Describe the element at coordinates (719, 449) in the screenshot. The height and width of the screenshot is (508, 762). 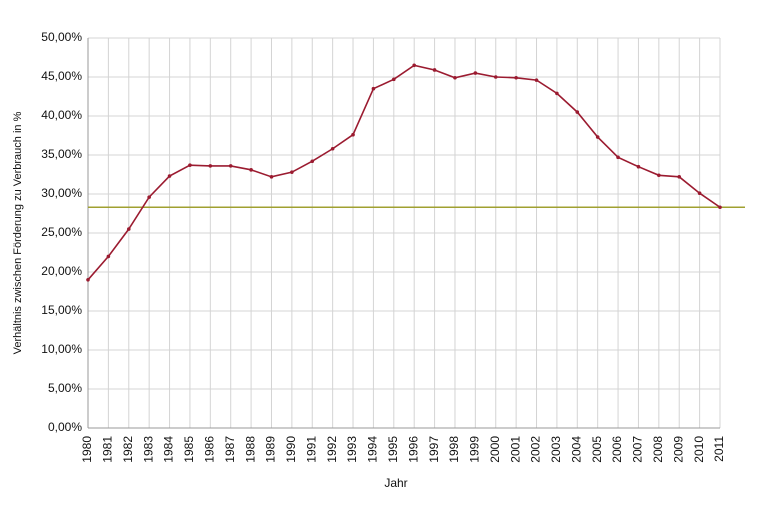
I see `x-tick-label: 2011` at that location.